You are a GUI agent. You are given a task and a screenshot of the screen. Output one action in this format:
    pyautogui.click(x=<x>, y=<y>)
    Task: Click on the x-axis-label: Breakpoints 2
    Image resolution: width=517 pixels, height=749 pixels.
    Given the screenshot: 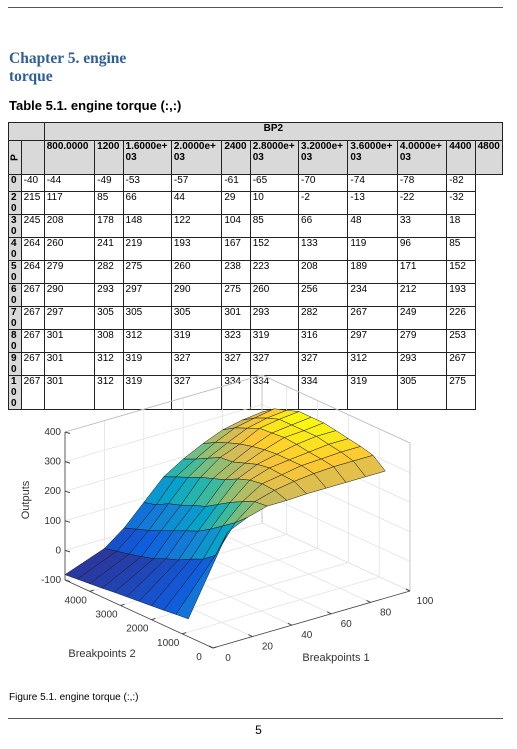 What is the action you would take?
    pyautogui.click(x=101, y=654)
    